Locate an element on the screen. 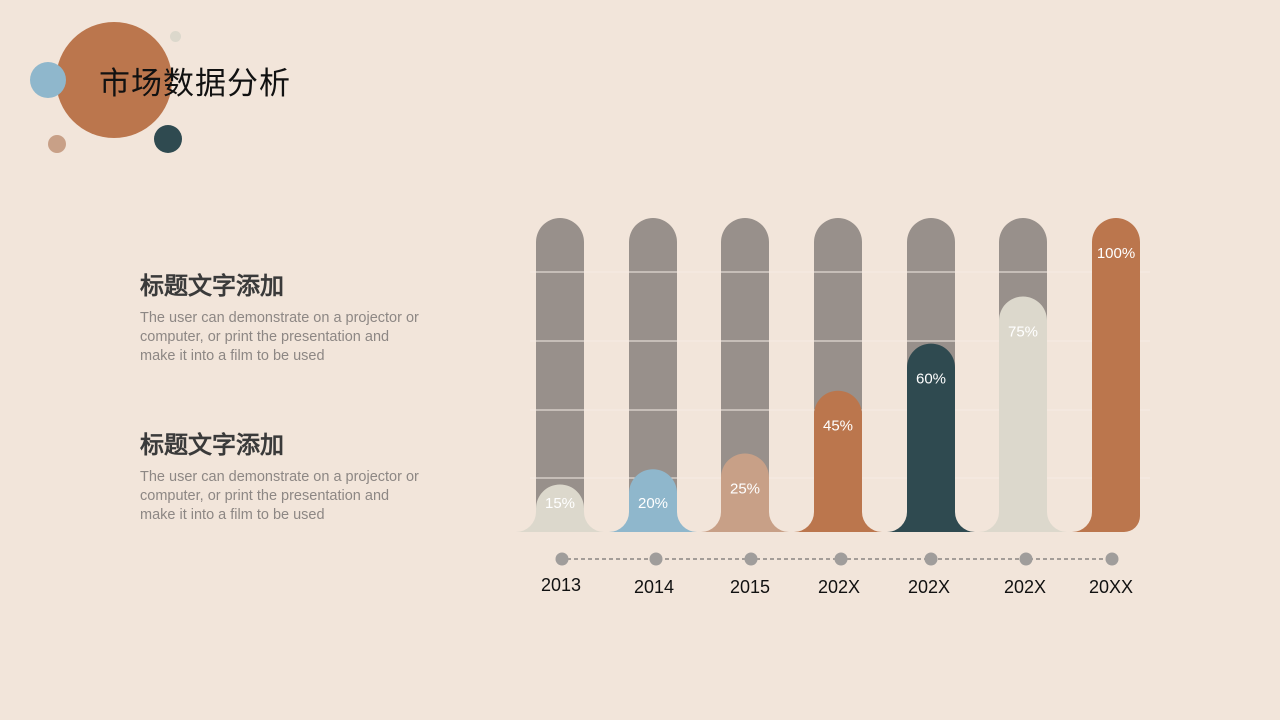  x-tick-label: 2014 is located at coordinates (654, 587).